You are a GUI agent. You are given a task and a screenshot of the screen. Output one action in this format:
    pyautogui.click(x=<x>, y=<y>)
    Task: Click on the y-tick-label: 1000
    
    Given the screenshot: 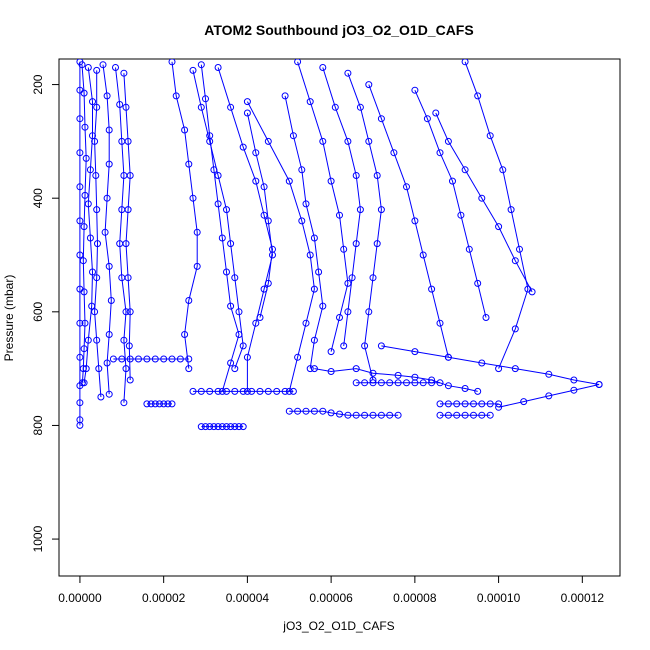 What is the action you would take?
    pyautogui.click(x=38, y=538)
    